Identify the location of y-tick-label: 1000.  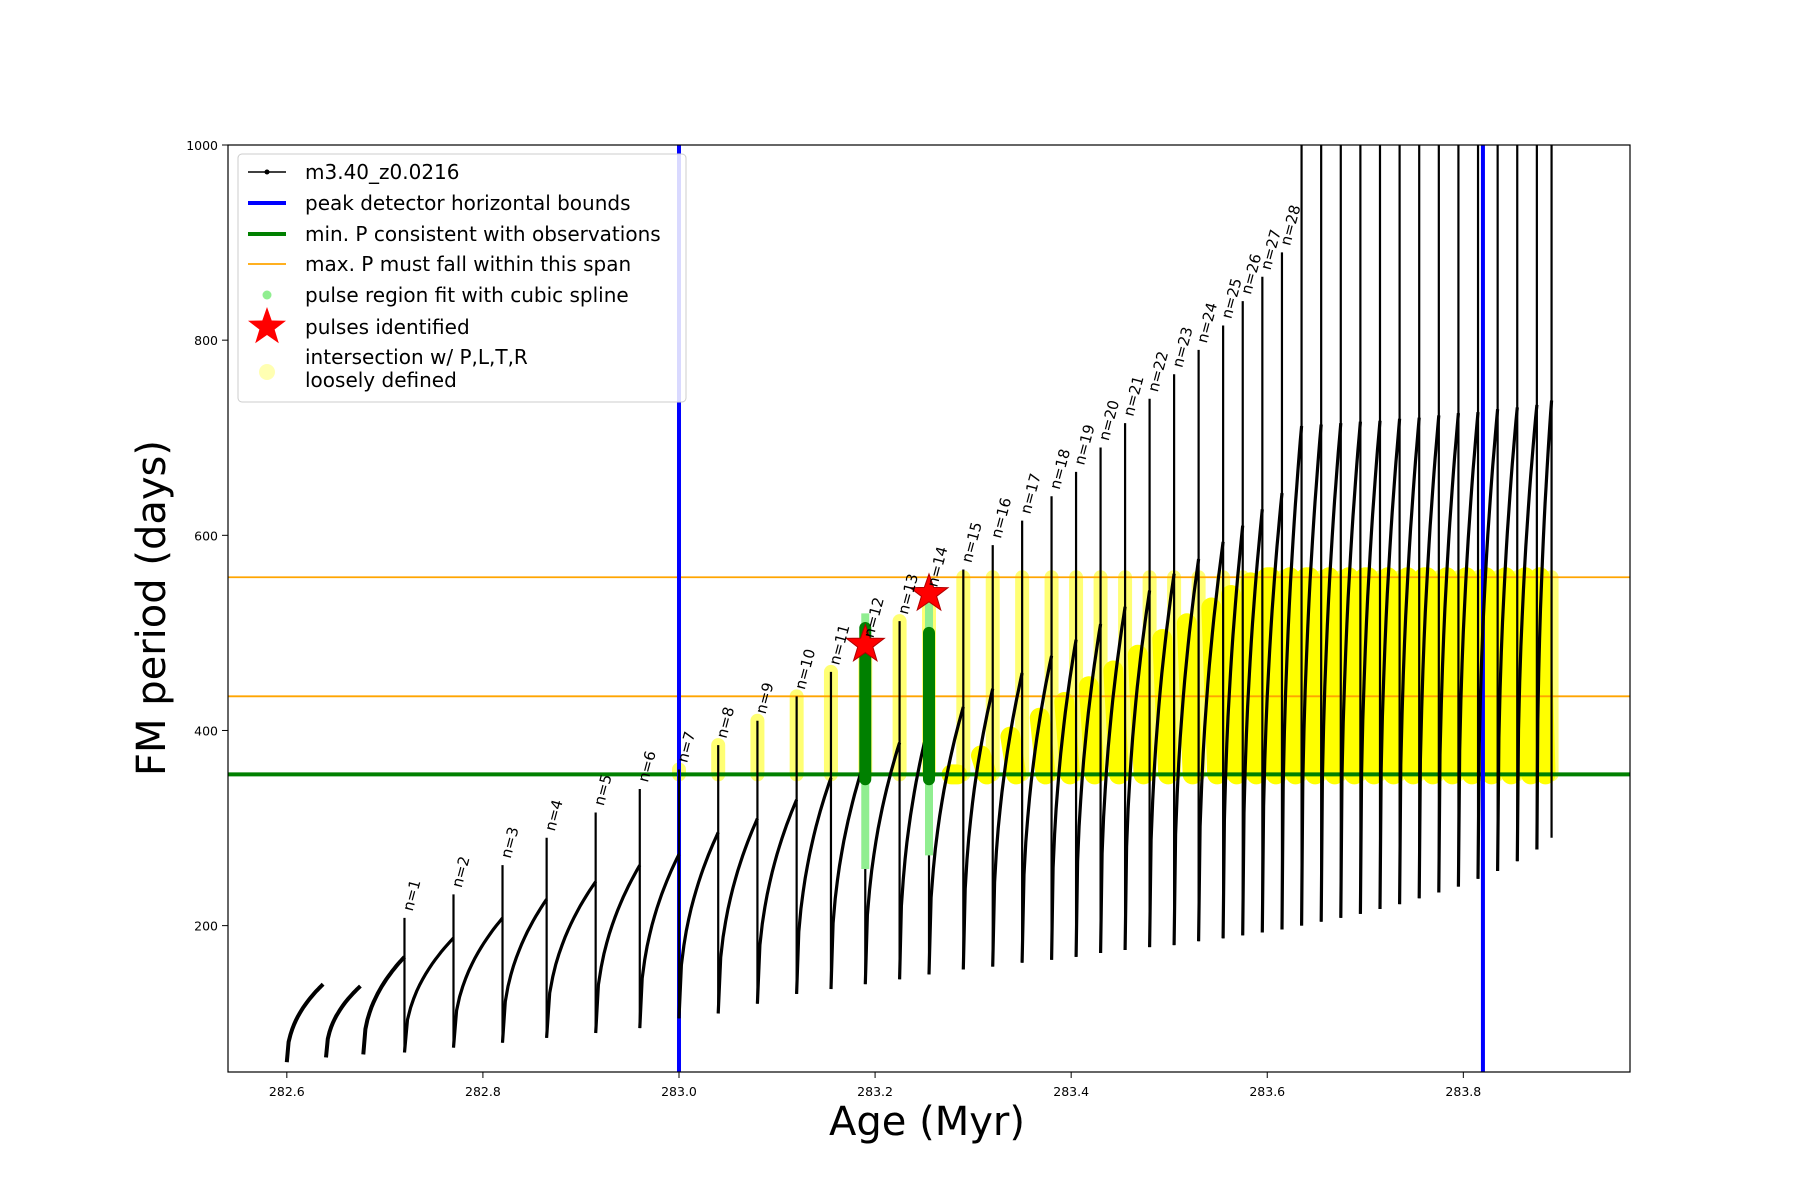
(202, 145).